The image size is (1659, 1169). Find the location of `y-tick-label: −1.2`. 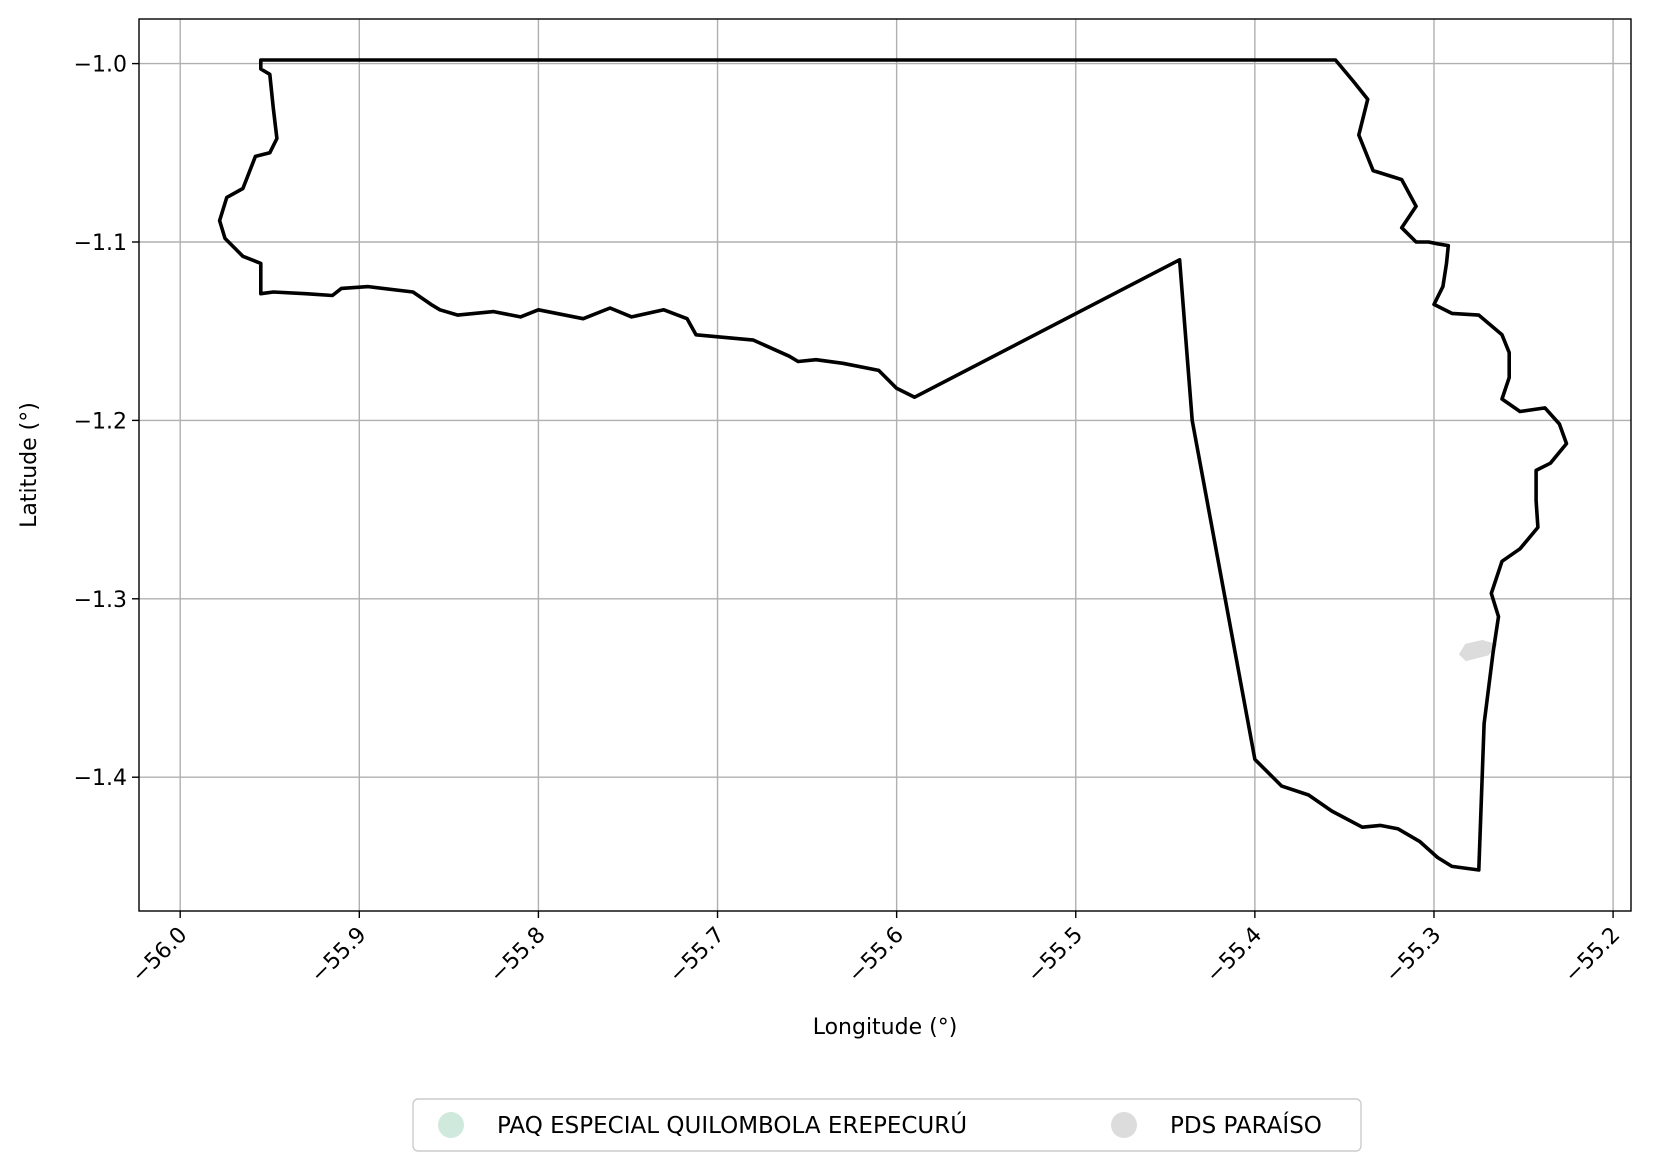

y-tick-label: −1.2 is located at coordinates (100, 421).